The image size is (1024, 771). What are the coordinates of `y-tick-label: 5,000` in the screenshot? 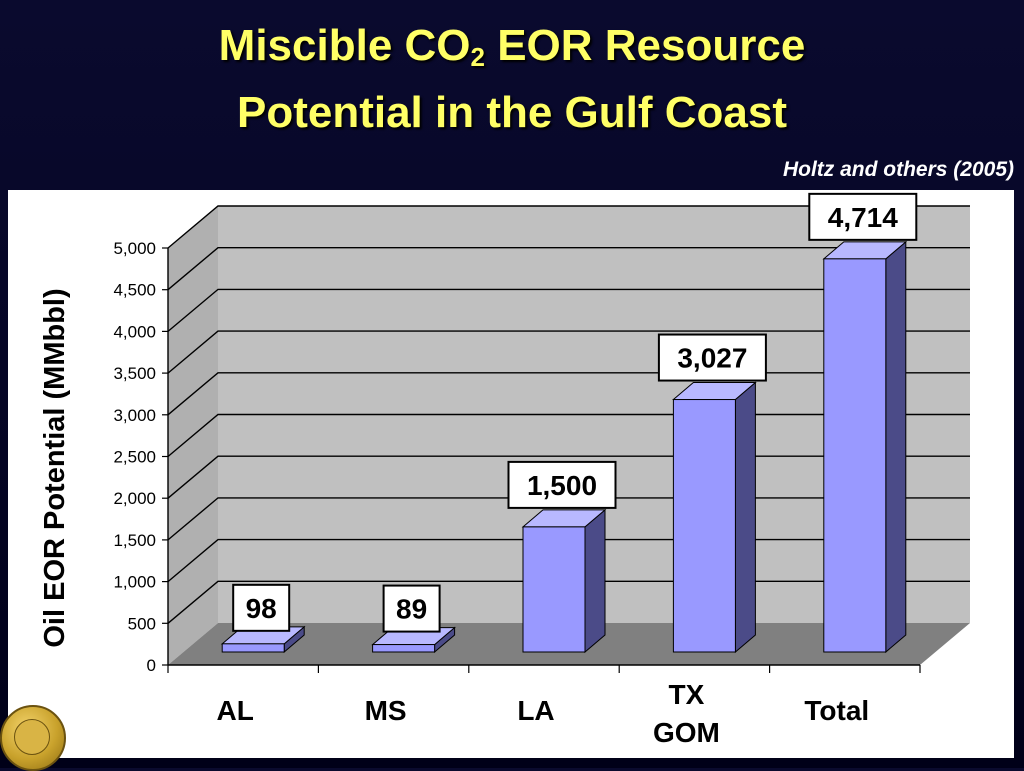 It's located at (134, 248).